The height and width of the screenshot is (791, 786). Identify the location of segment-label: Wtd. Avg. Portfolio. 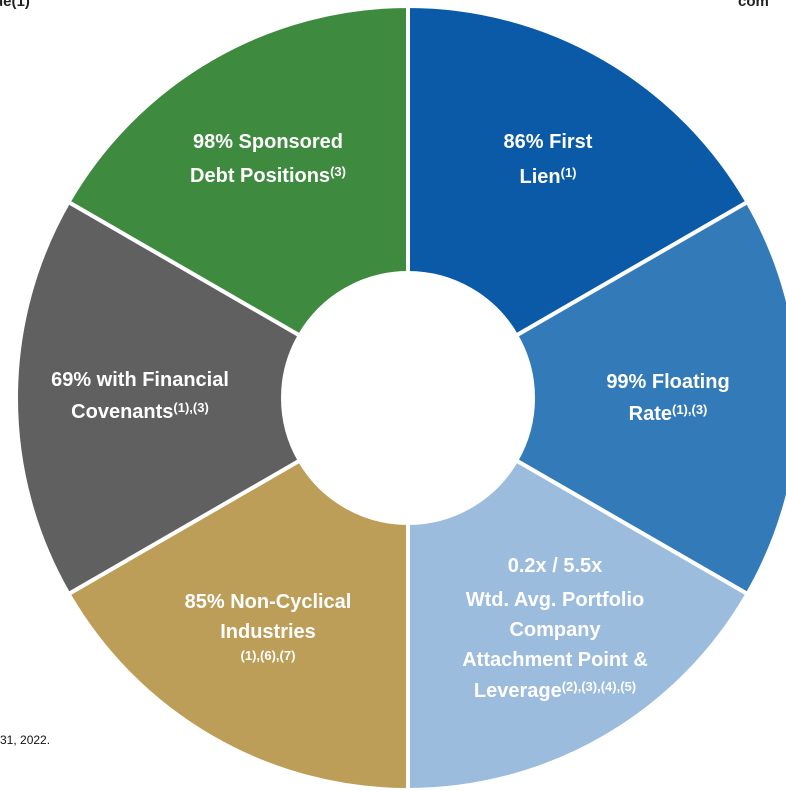
(555, 600).